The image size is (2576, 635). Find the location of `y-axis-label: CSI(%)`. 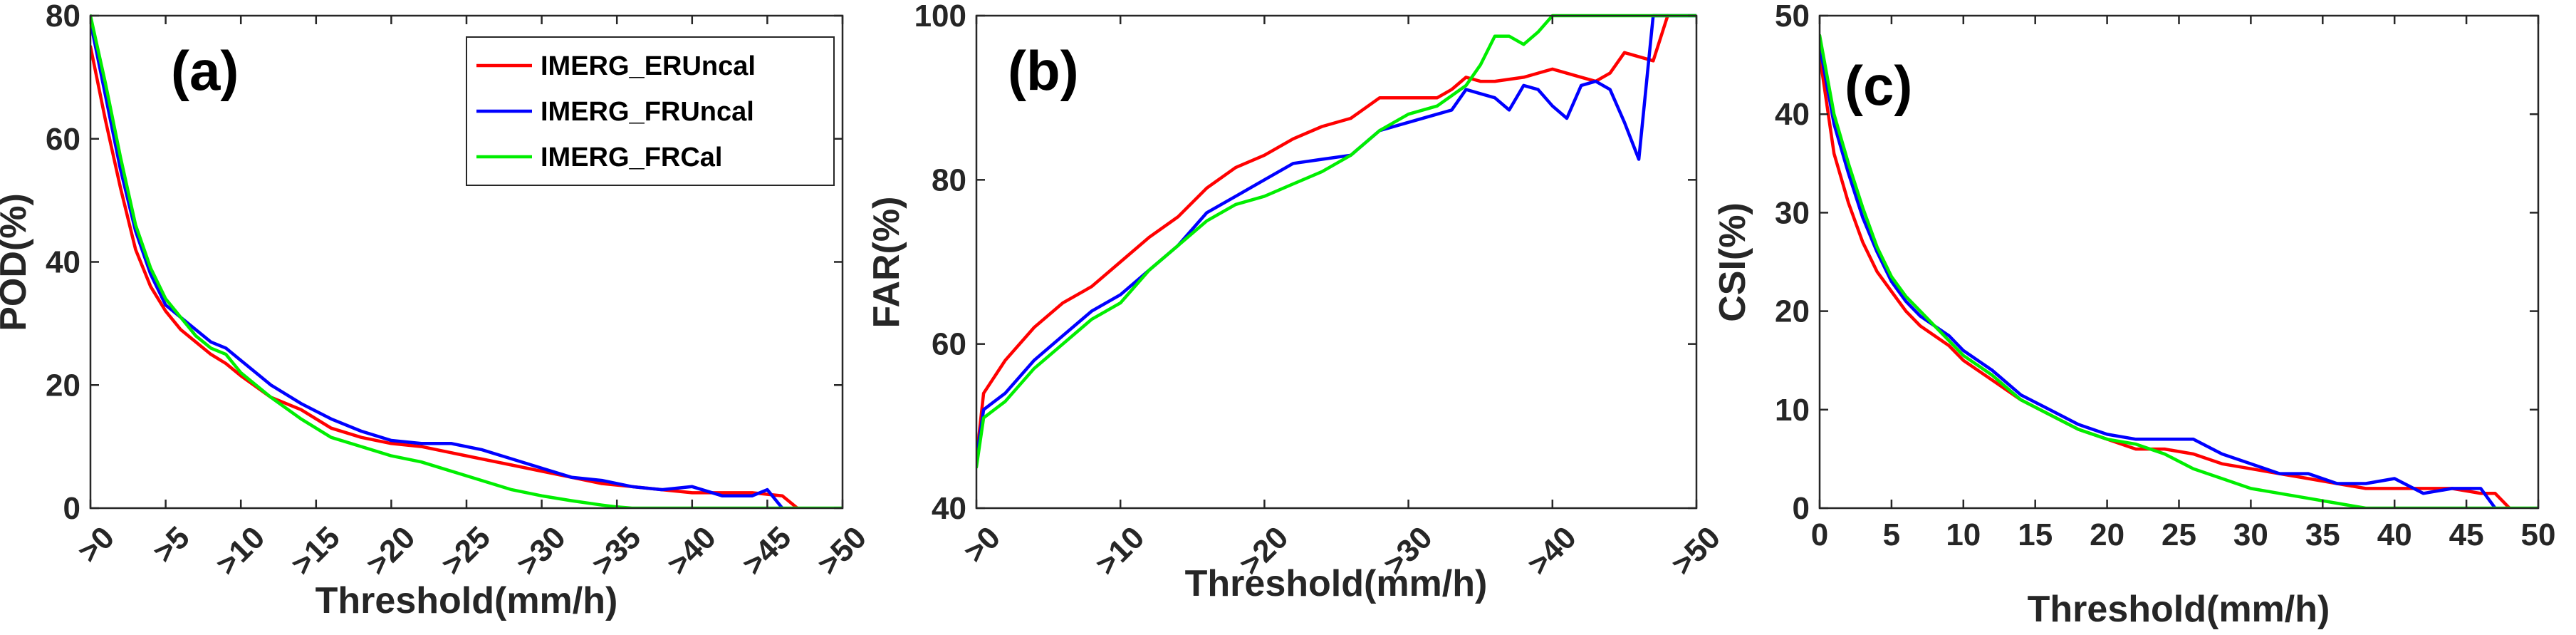

y-axis-label: CSI(%) is located at coordinates (1732, 262).